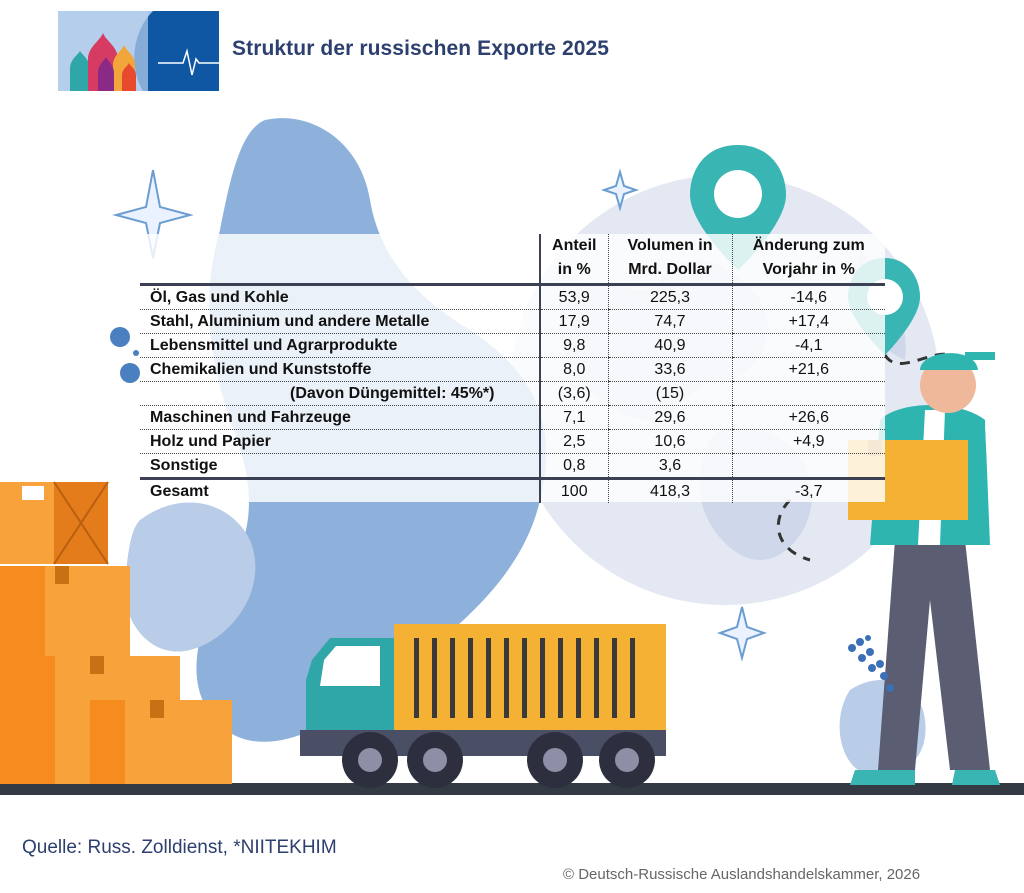 The width and height of the screenshot is (1024, 893). What do you see at coordinates (669, 297) in the screenshot?
I see `row-volume: 225,3` at bounding box center [669, 297].